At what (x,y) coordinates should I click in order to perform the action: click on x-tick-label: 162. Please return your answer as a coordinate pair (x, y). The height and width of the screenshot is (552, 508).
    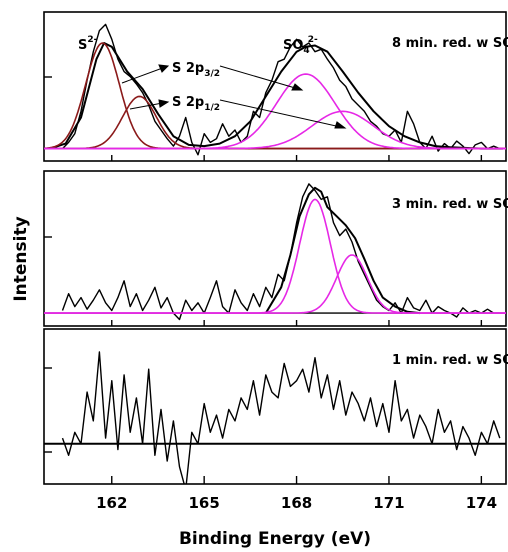
    Looking at the image, I should click on (111, 503).